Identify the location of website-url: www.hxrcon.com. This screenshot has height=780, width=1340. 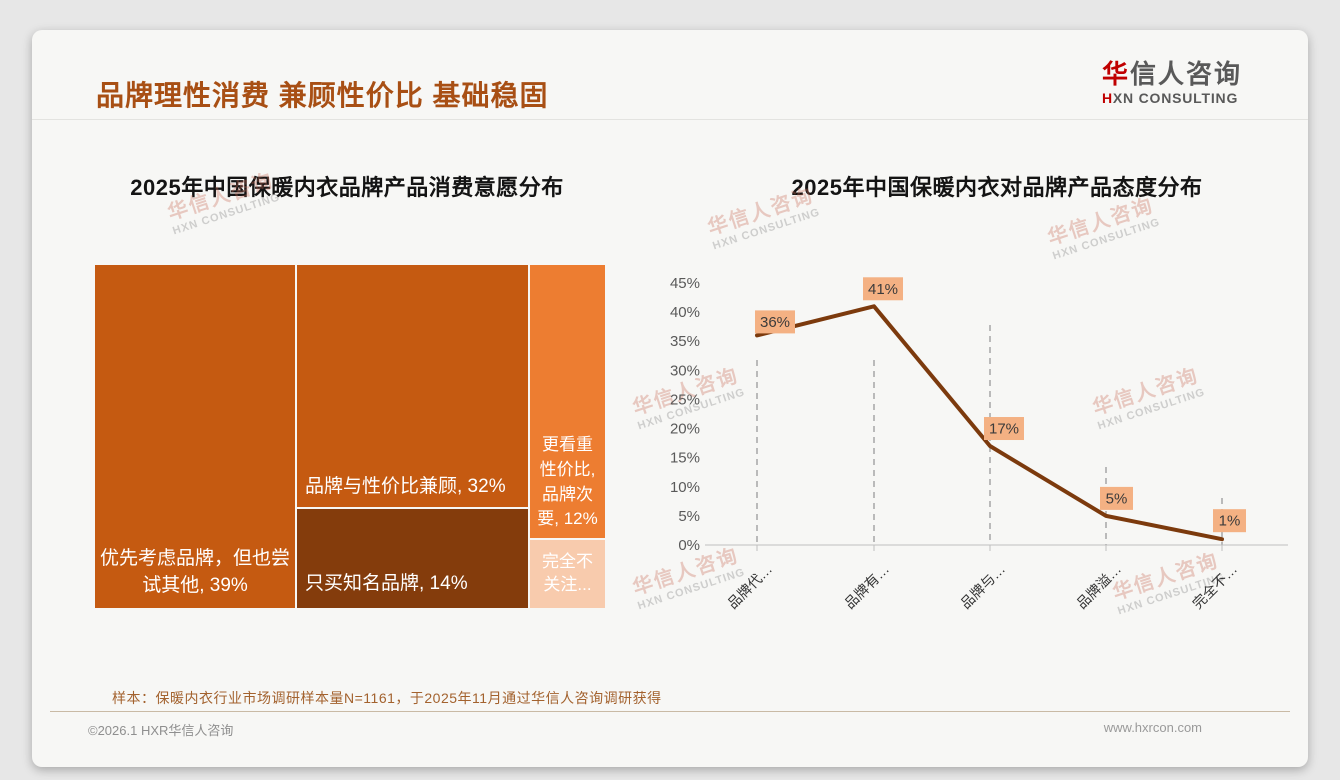
(1152, 727).